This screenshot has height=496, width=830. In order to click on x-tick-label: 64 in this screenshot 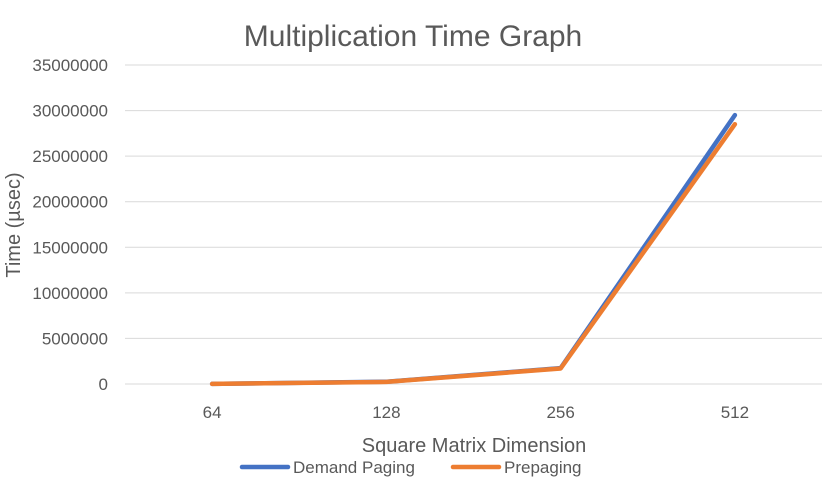, I will do `click(212, 412)`.